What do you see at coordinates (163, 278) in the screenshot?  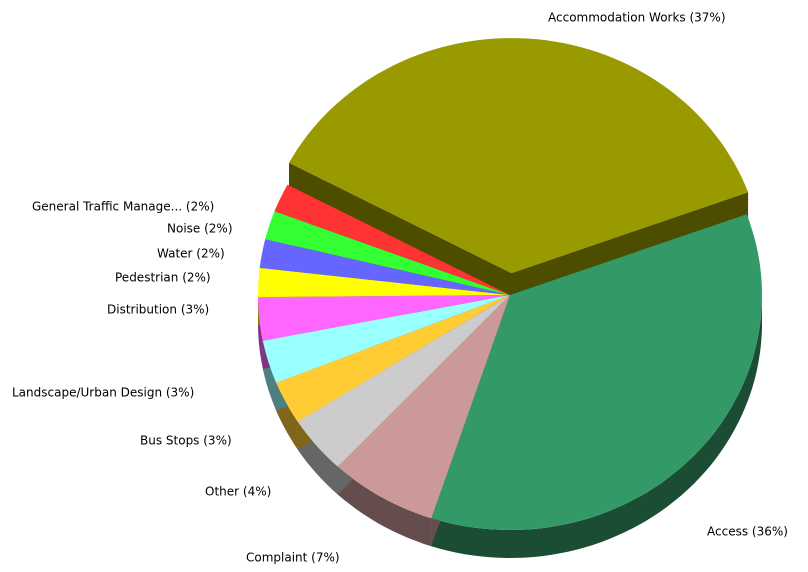 I see `slice-label: Pedestrian (2%)` at bounding box center [163, 278].